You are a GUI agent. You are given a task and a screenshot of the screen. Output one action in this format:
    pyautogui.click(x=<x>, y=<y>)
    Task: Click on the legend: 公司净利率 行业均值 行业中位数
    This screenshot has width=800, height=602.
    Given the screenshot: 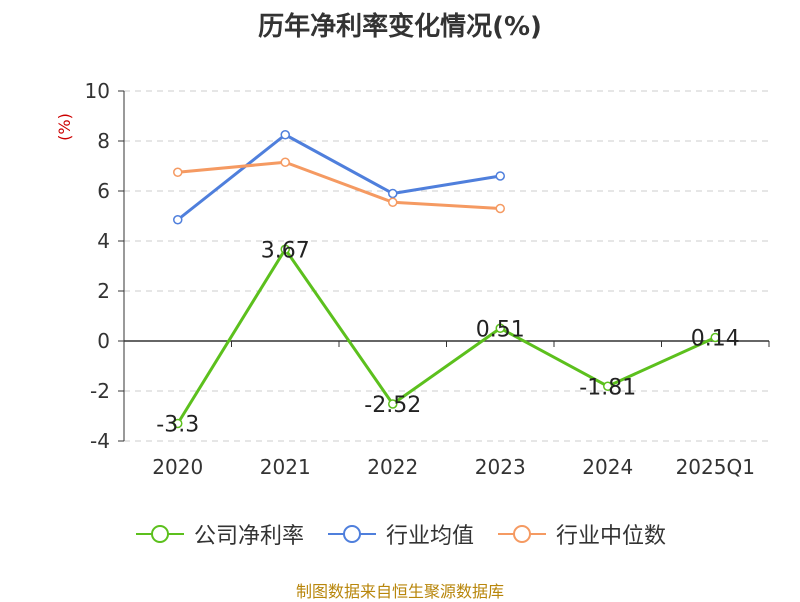 What is the action you would take?
    pyautogui.click(x=400, y=534)
    